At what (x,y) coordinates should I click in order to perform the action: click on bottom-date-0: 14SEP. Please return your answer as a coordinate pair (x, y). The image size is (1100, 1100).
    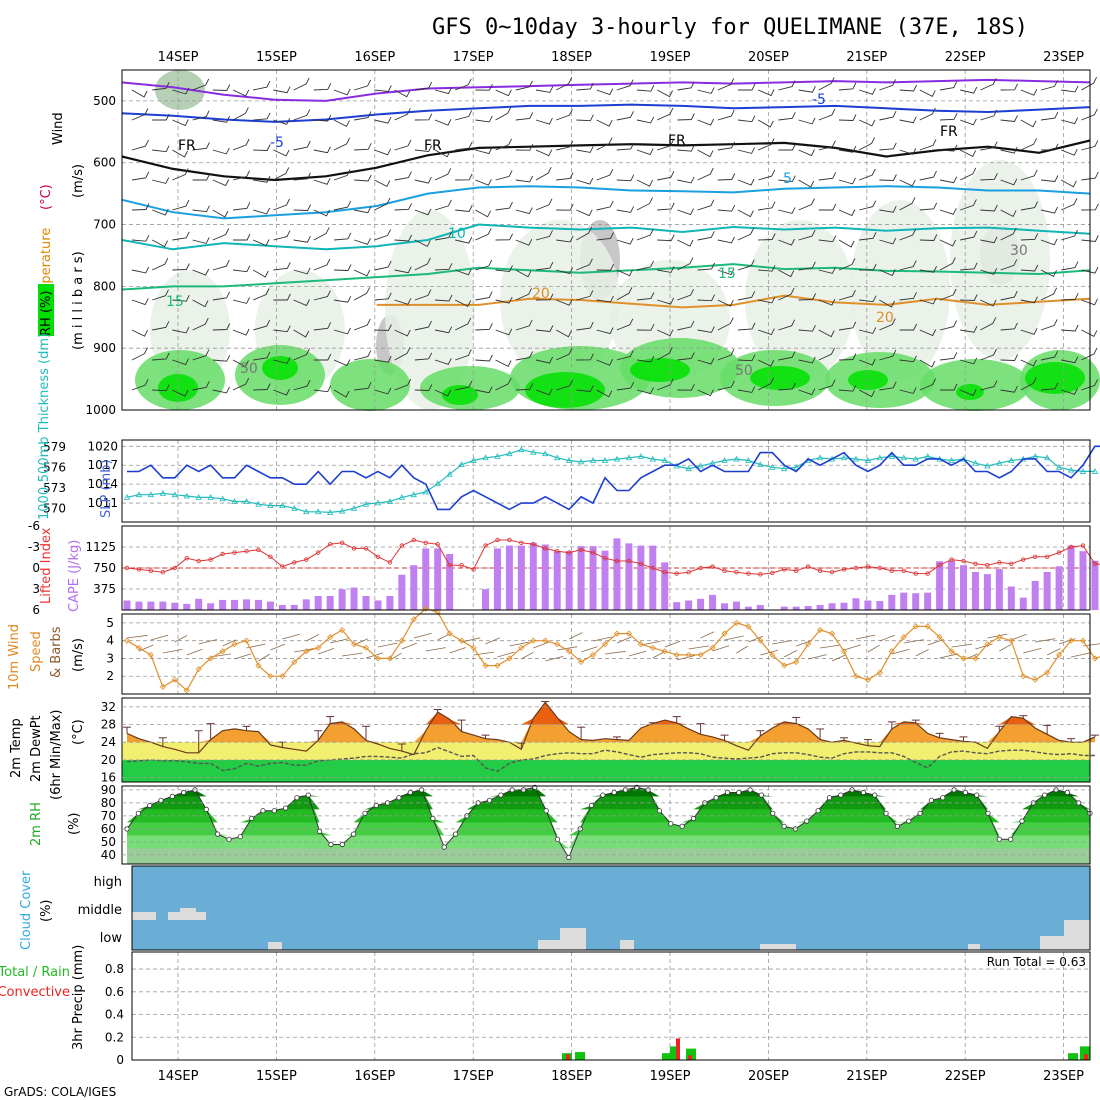
    Looking at the image, I should click on (178, 1076).